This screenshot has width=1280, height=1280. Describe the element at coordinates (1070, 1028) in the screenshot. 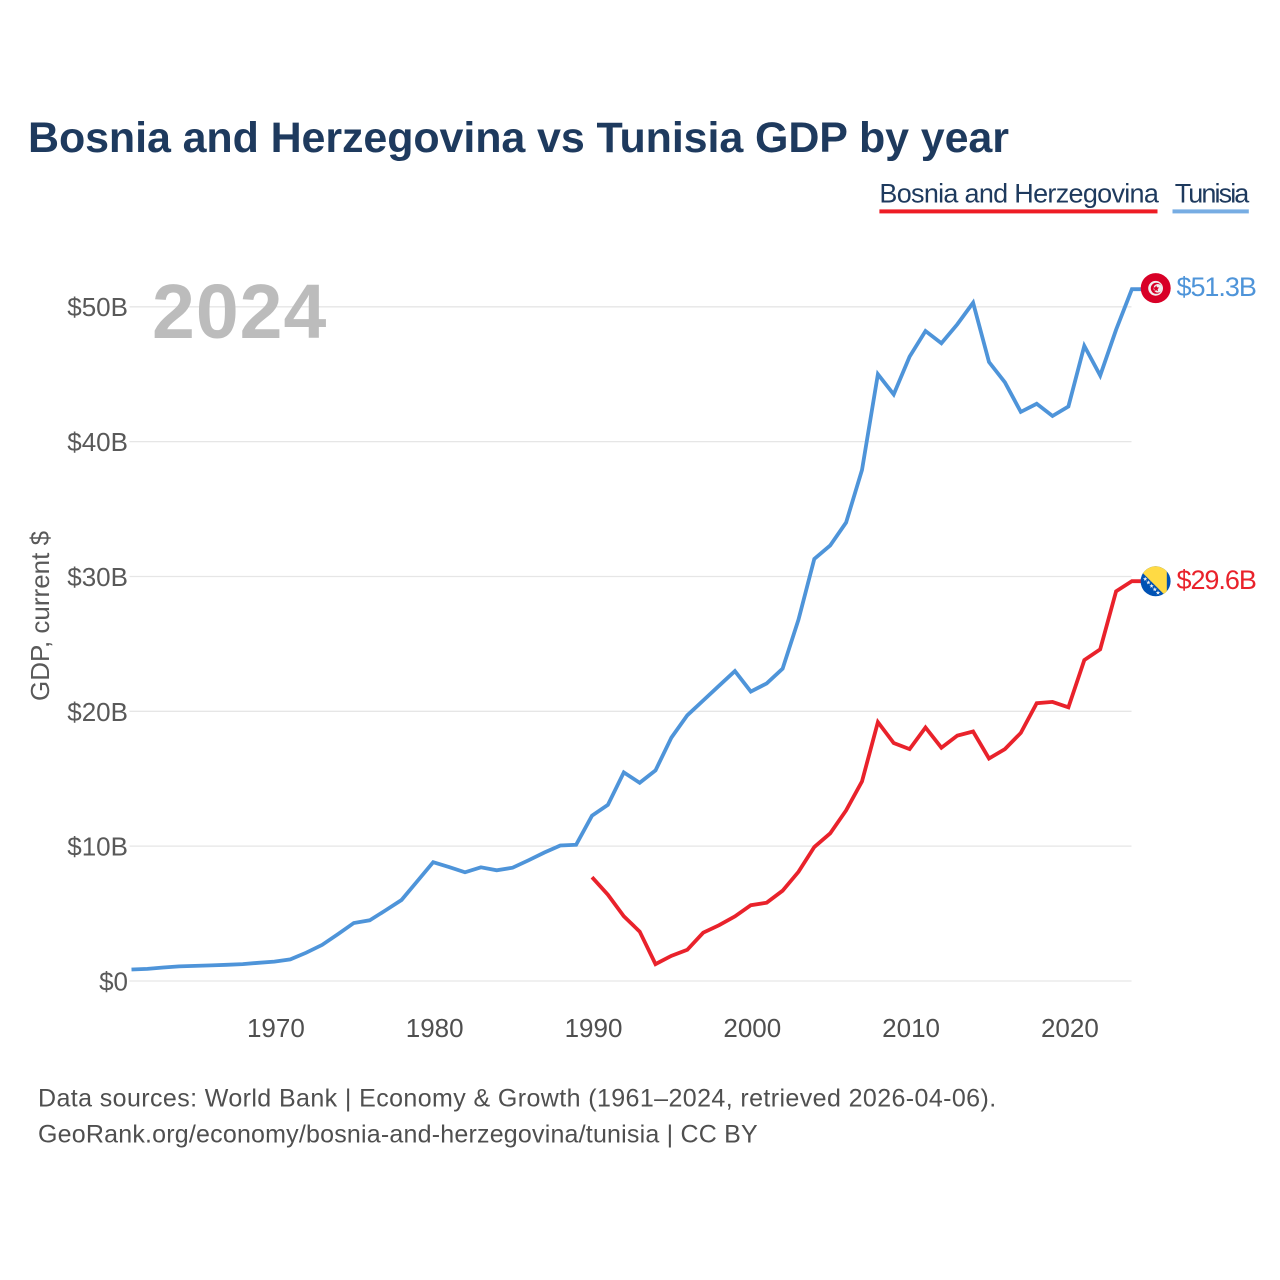

I see `svg-text: 2020` at that location.